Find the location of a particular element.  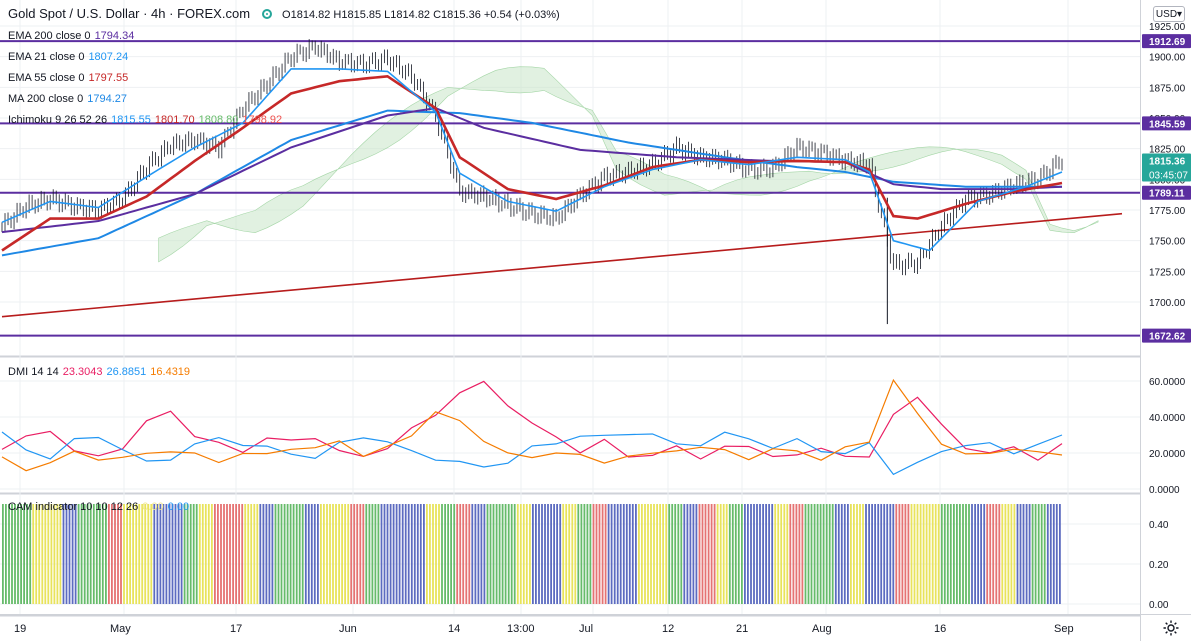

cam-tick-label: 0.40 is located at coordinates (1159, 525).